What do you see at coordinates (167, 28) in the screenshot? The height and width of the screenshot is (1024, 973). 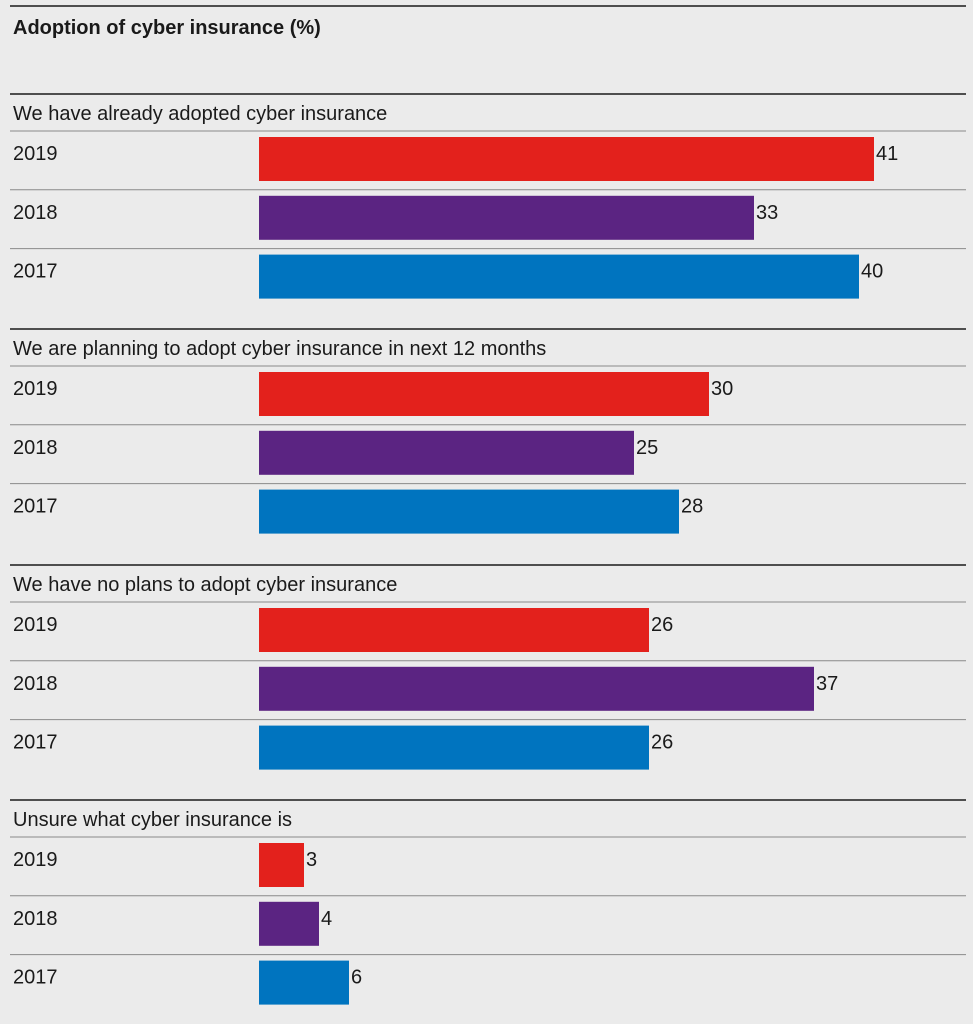 I see `chart-title: Adoption of cyber insurance (%)` at bounding box center [167, 28].